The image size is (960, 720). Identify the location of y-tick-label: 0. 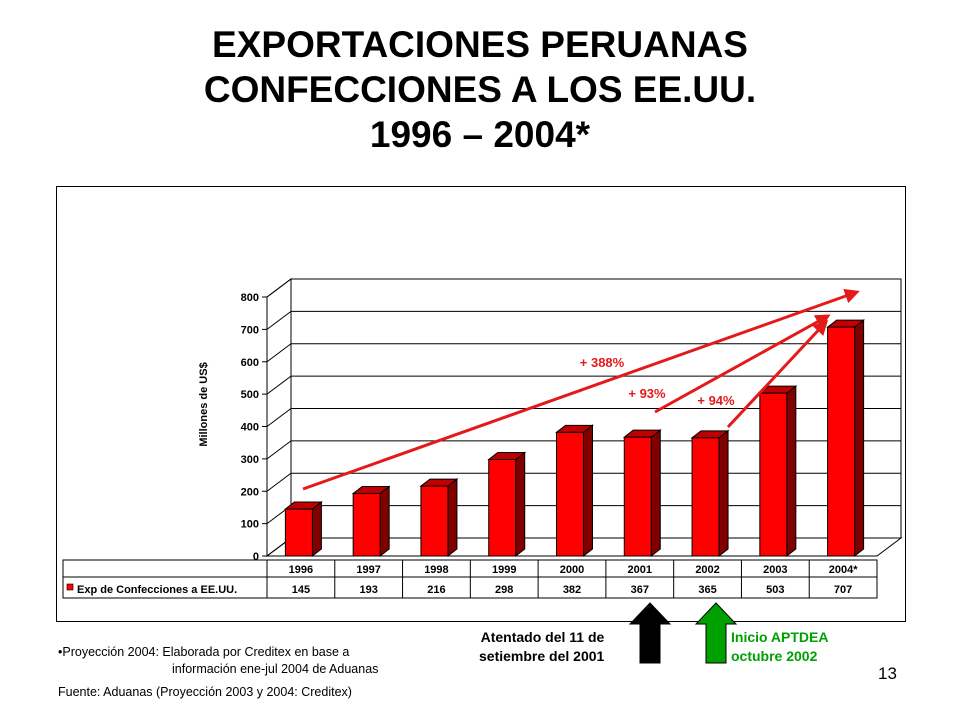
(256, 557).